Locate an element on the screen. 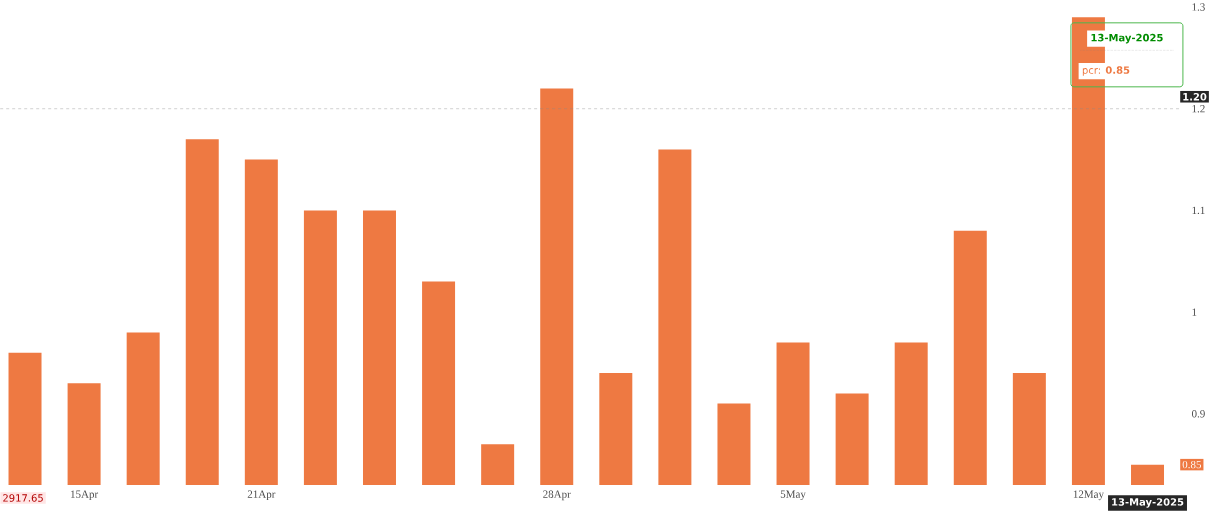  x-tick-label: 5May is located at coordinates (793, 495).